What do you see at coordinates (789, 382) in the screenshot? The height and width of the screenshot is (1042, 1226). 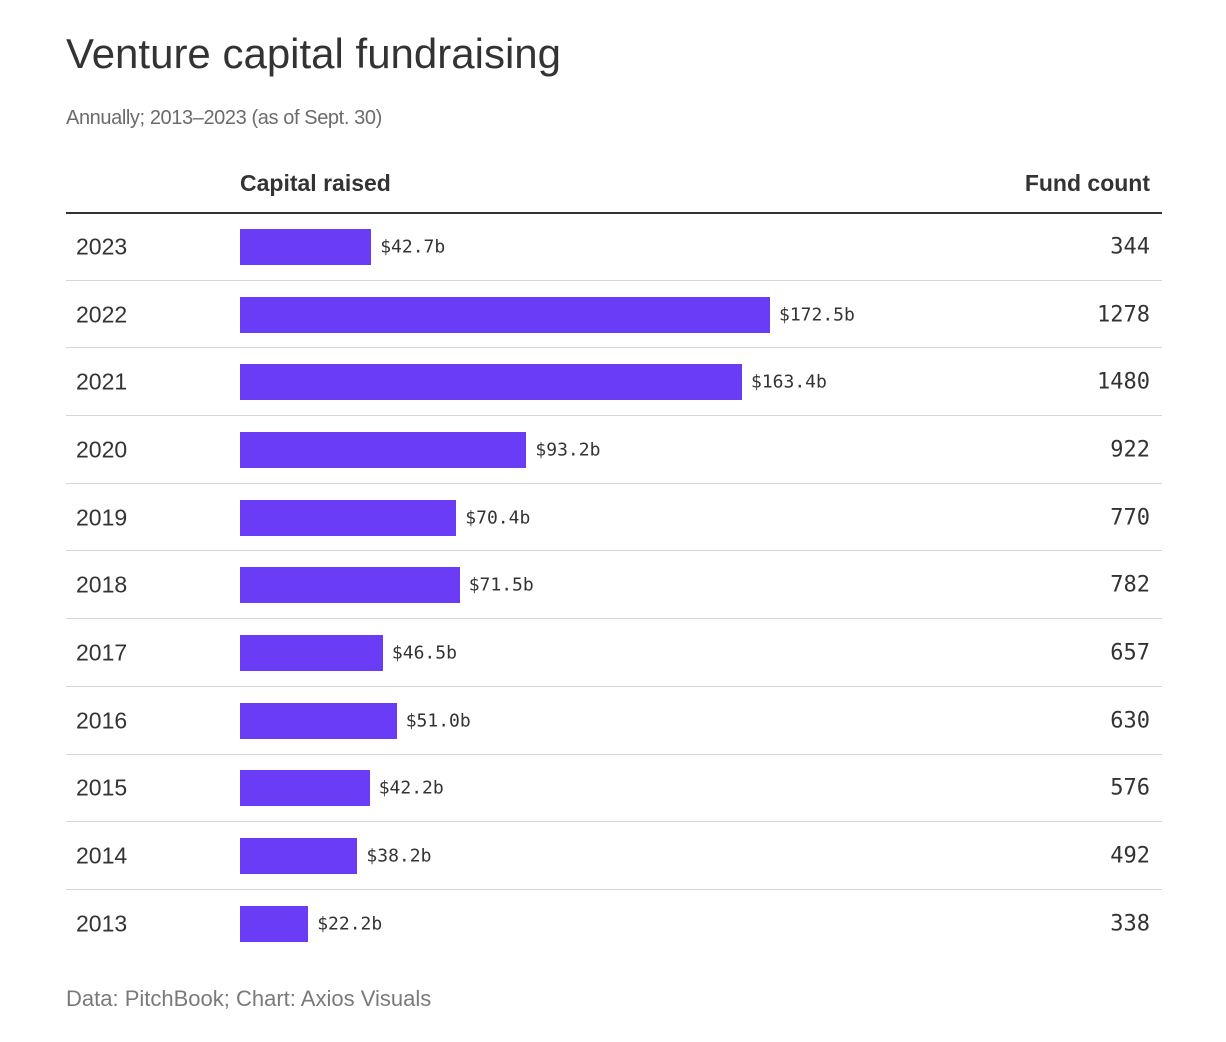 I see `capital-value-label: $163.4b` at bounding box center [789, 382].